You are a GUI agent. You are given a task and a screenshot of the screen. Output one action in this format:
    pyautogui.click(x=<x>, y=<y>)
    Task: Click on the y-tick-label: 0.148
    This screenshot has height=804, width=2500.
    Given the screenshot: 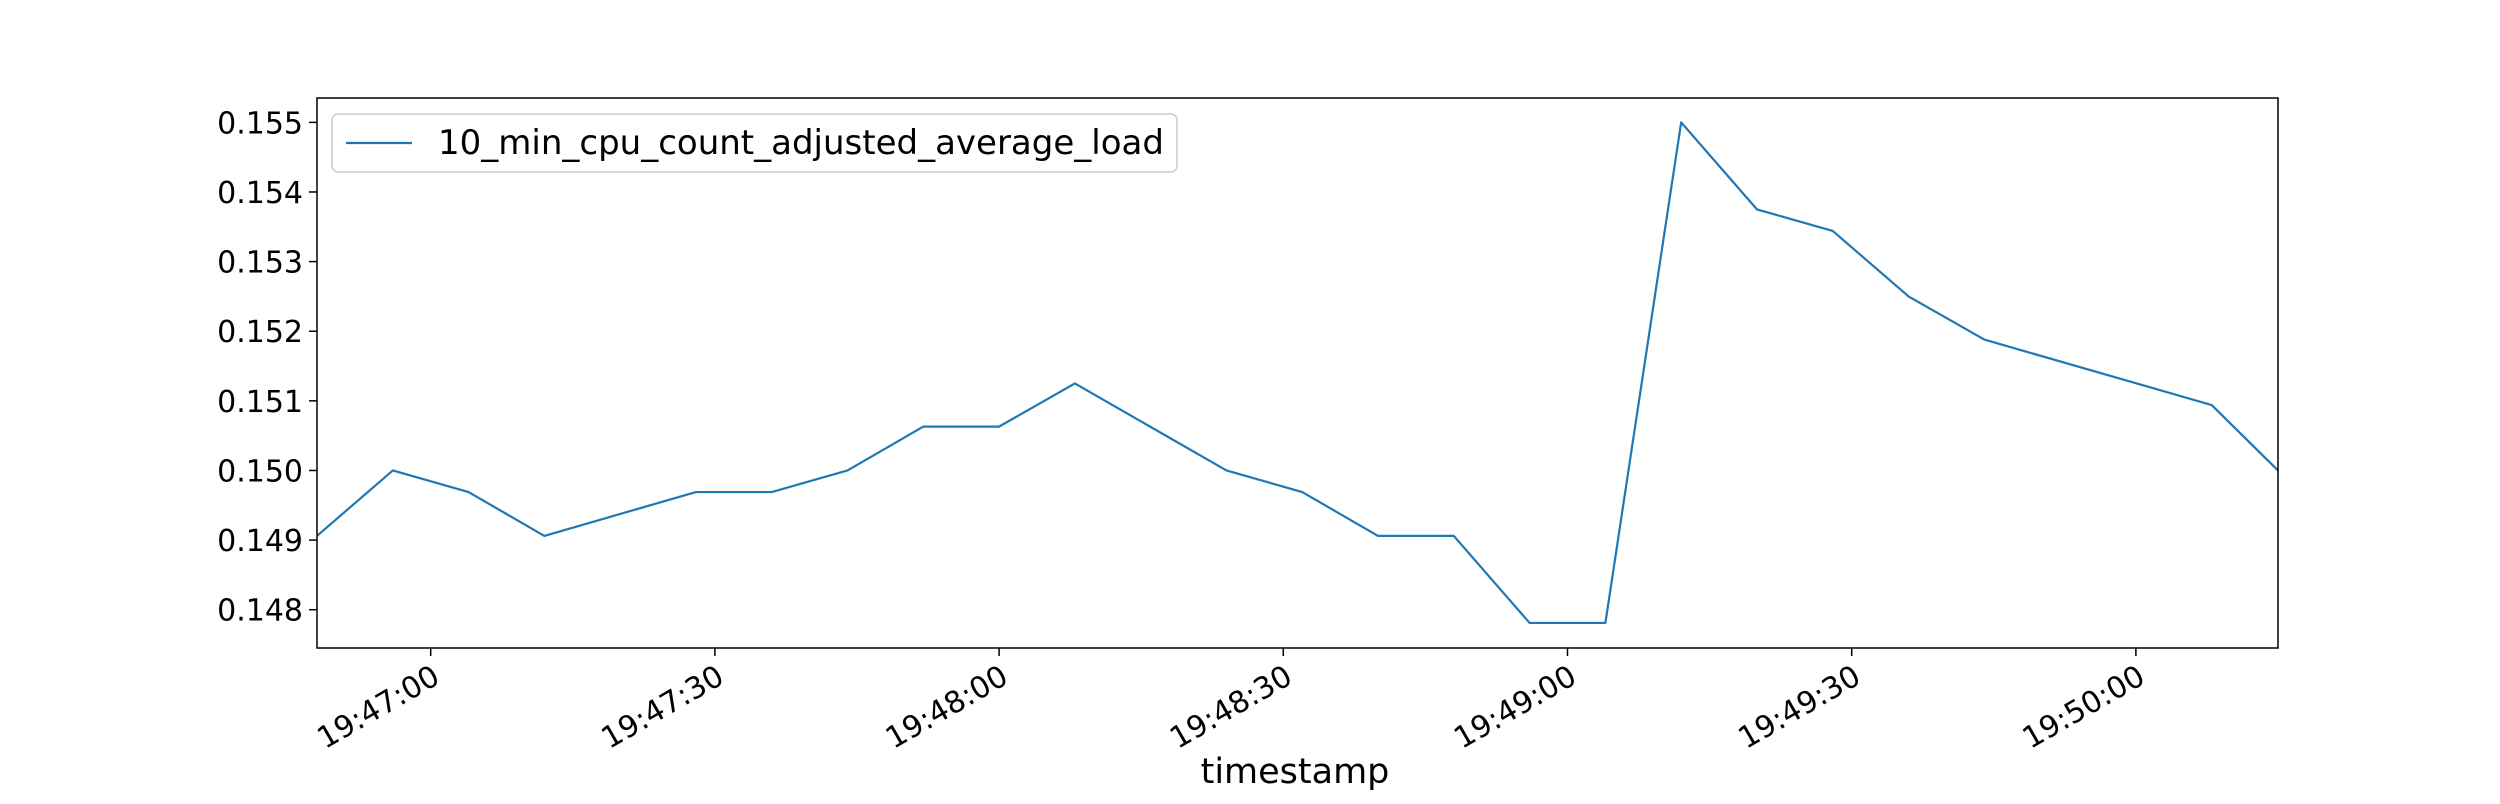 What is the action you would take?
    pyautogui.click(x=260, y=611)
    